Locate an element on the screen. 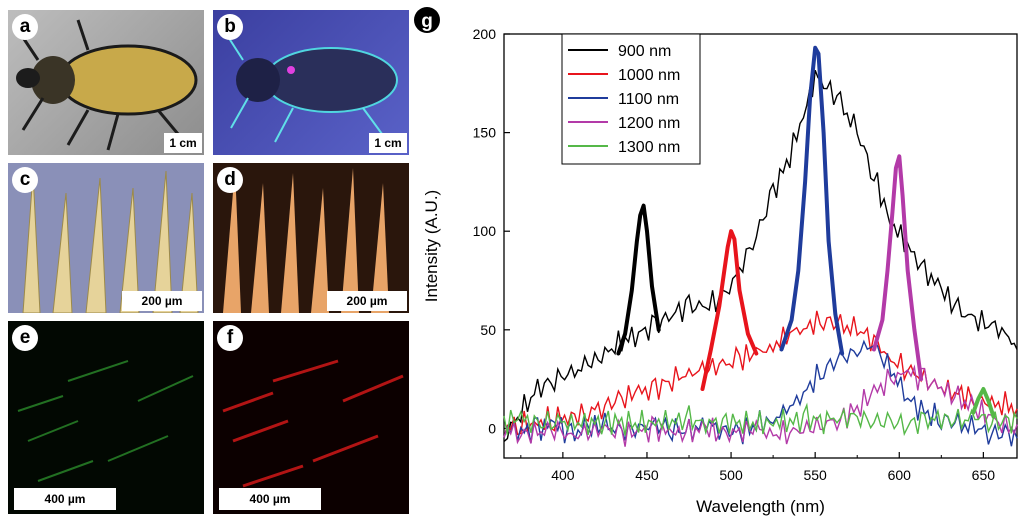 The image size is (1019, 519). x-tick-label: 450 is located at coordinates (647, 475).